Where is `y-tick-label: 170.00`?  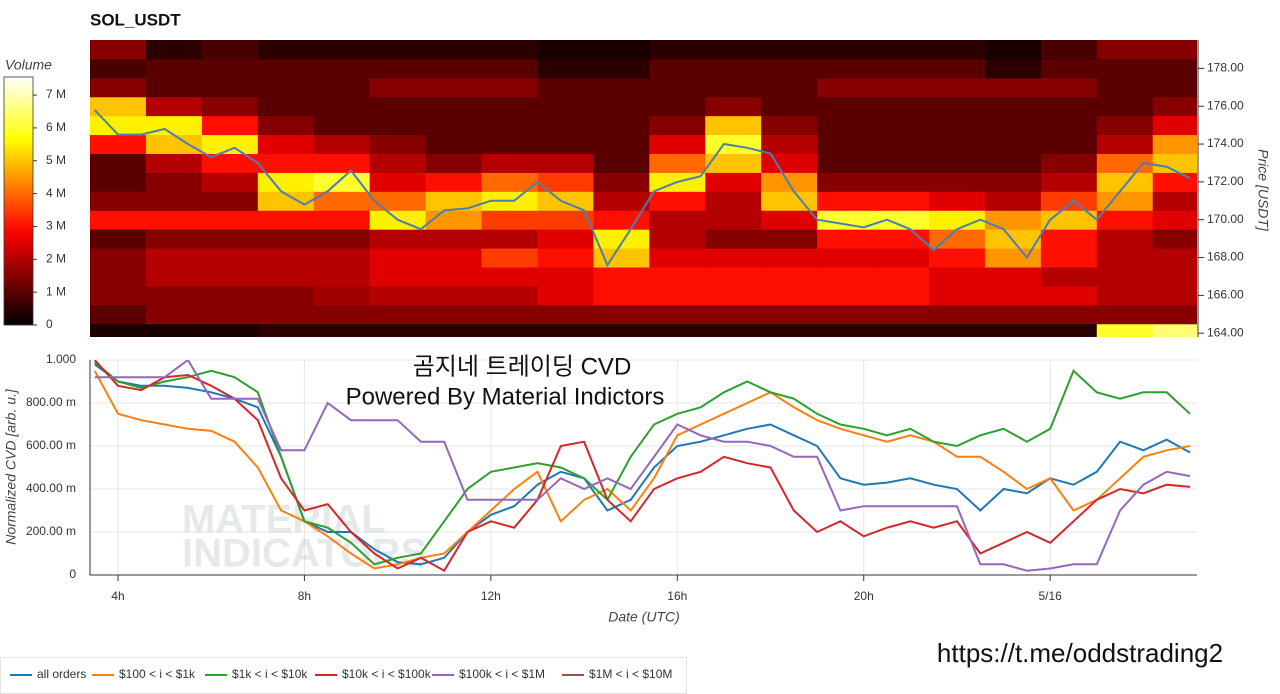 y-tick-label: 170.00 is located at coordinates (1225, 219).